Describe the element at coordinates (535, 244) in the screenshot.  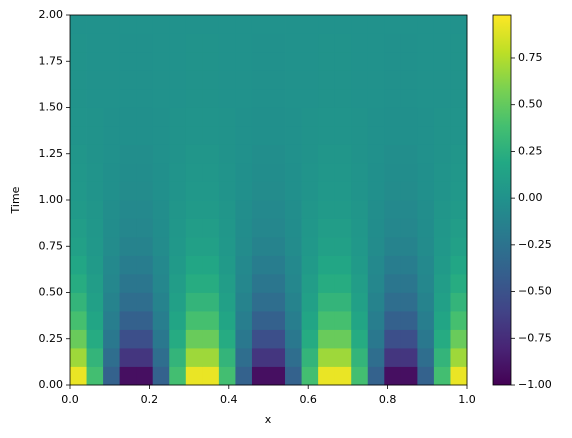
I see `colorbar-tick-label: −0.25` at that location.